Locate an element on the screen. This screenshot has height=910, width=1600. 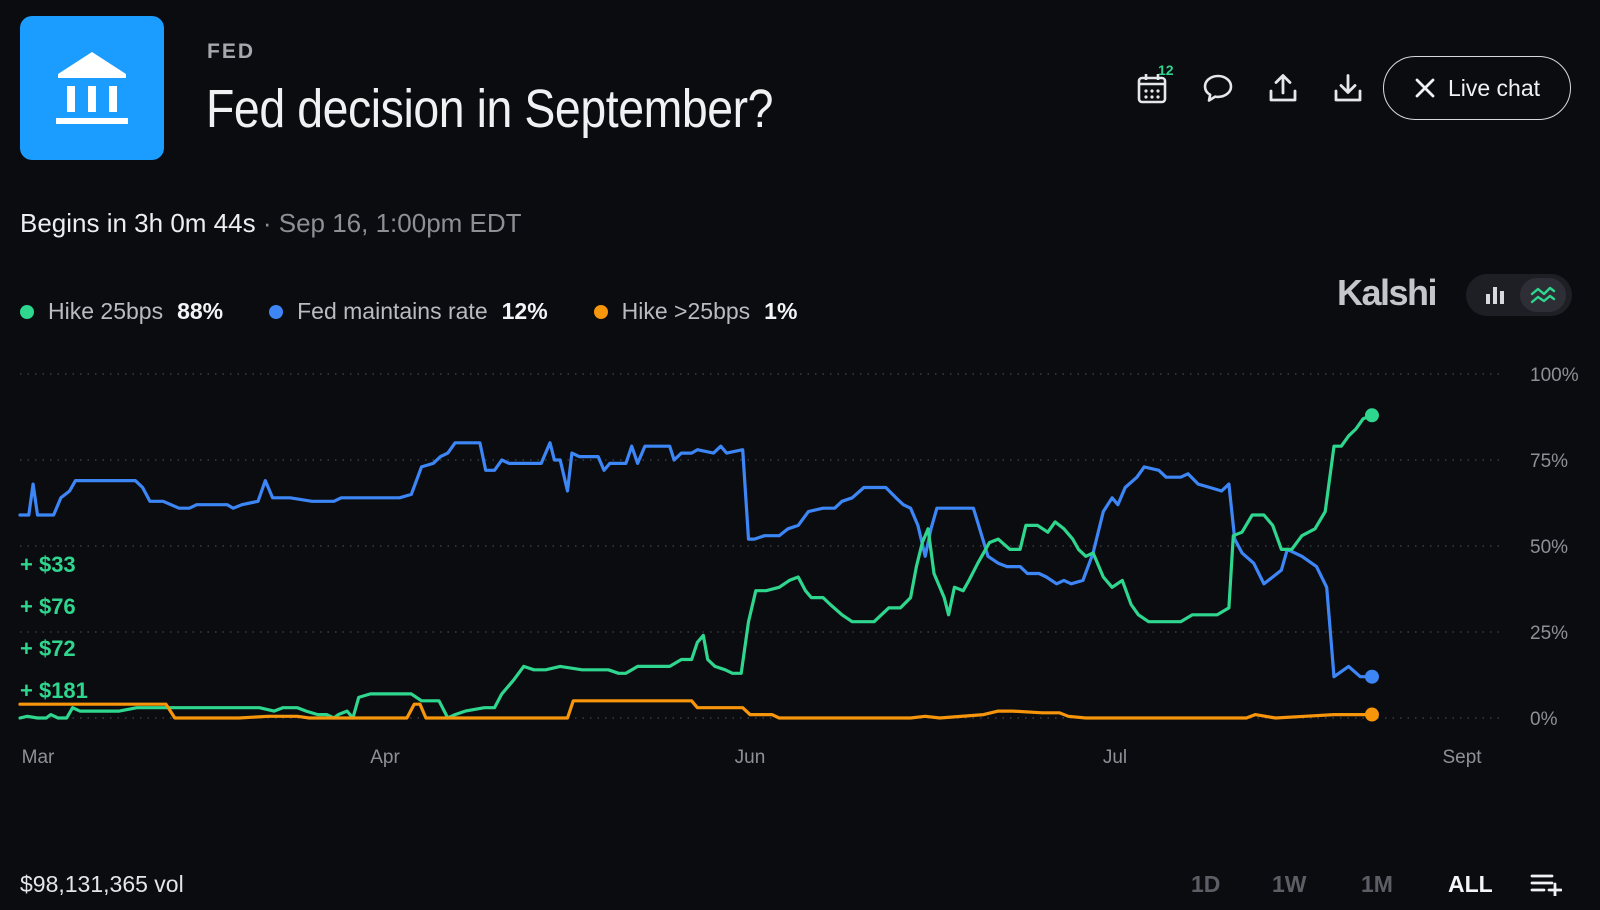
close-icon is located at coordinates (1425, 88).